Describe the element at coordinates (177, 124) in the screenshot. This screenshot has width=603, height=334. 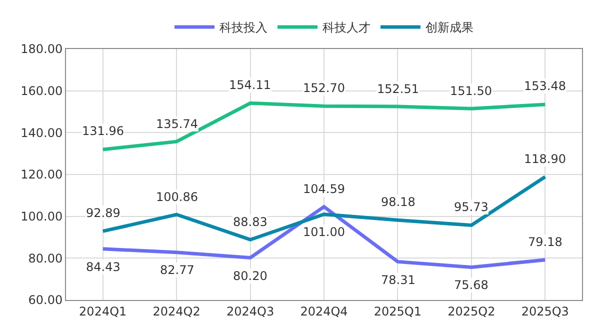
I see `data-label: 135.74` at that location.